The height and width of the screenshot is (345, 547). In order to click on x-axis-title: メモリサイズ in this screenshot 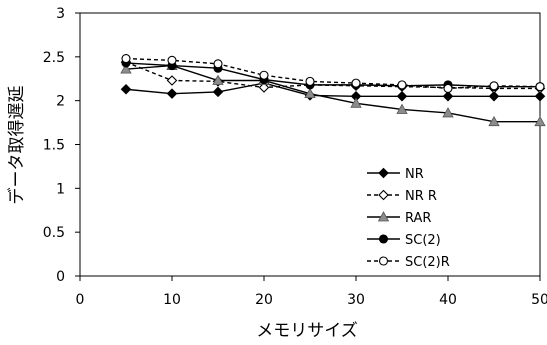, I will do `click(307, 330)`.